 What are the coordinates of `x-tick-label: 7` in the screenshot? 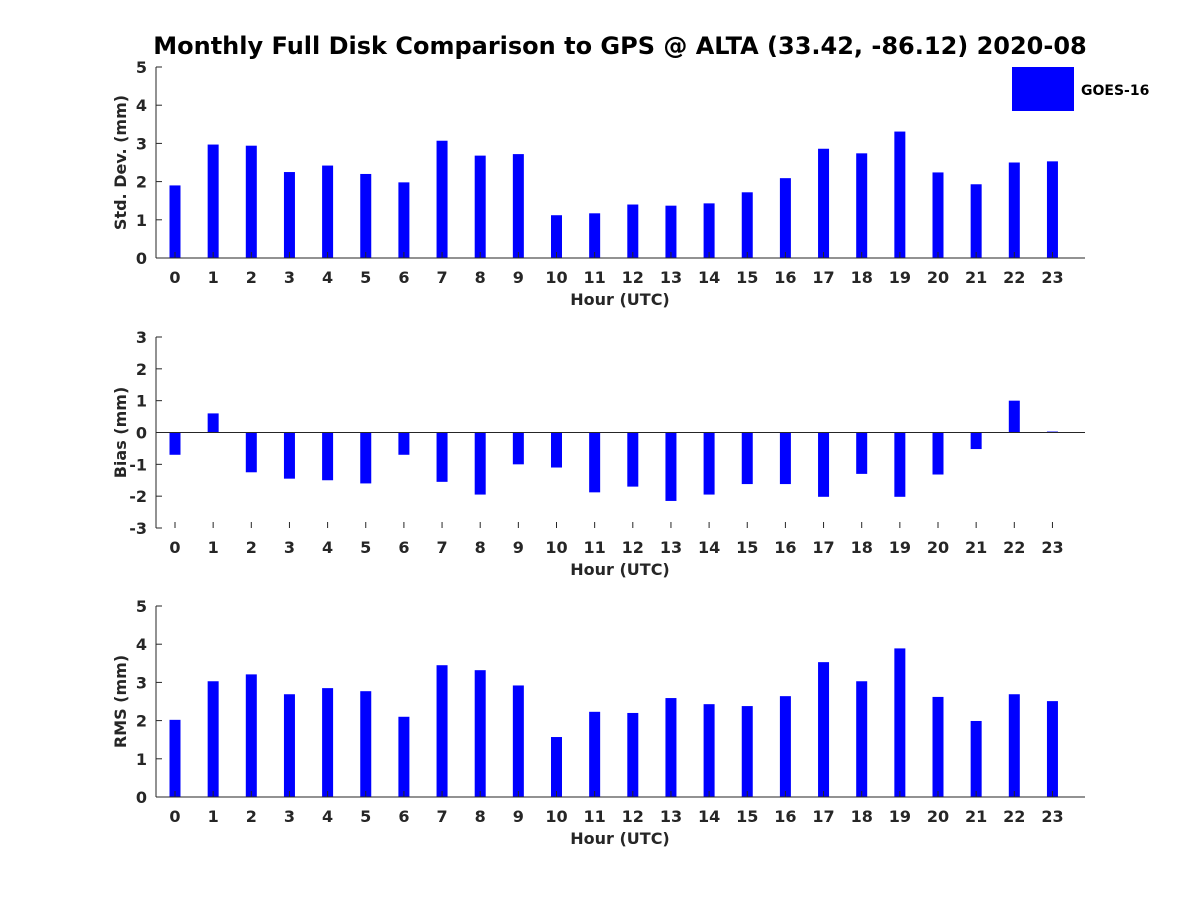 It's located at (441, 816).